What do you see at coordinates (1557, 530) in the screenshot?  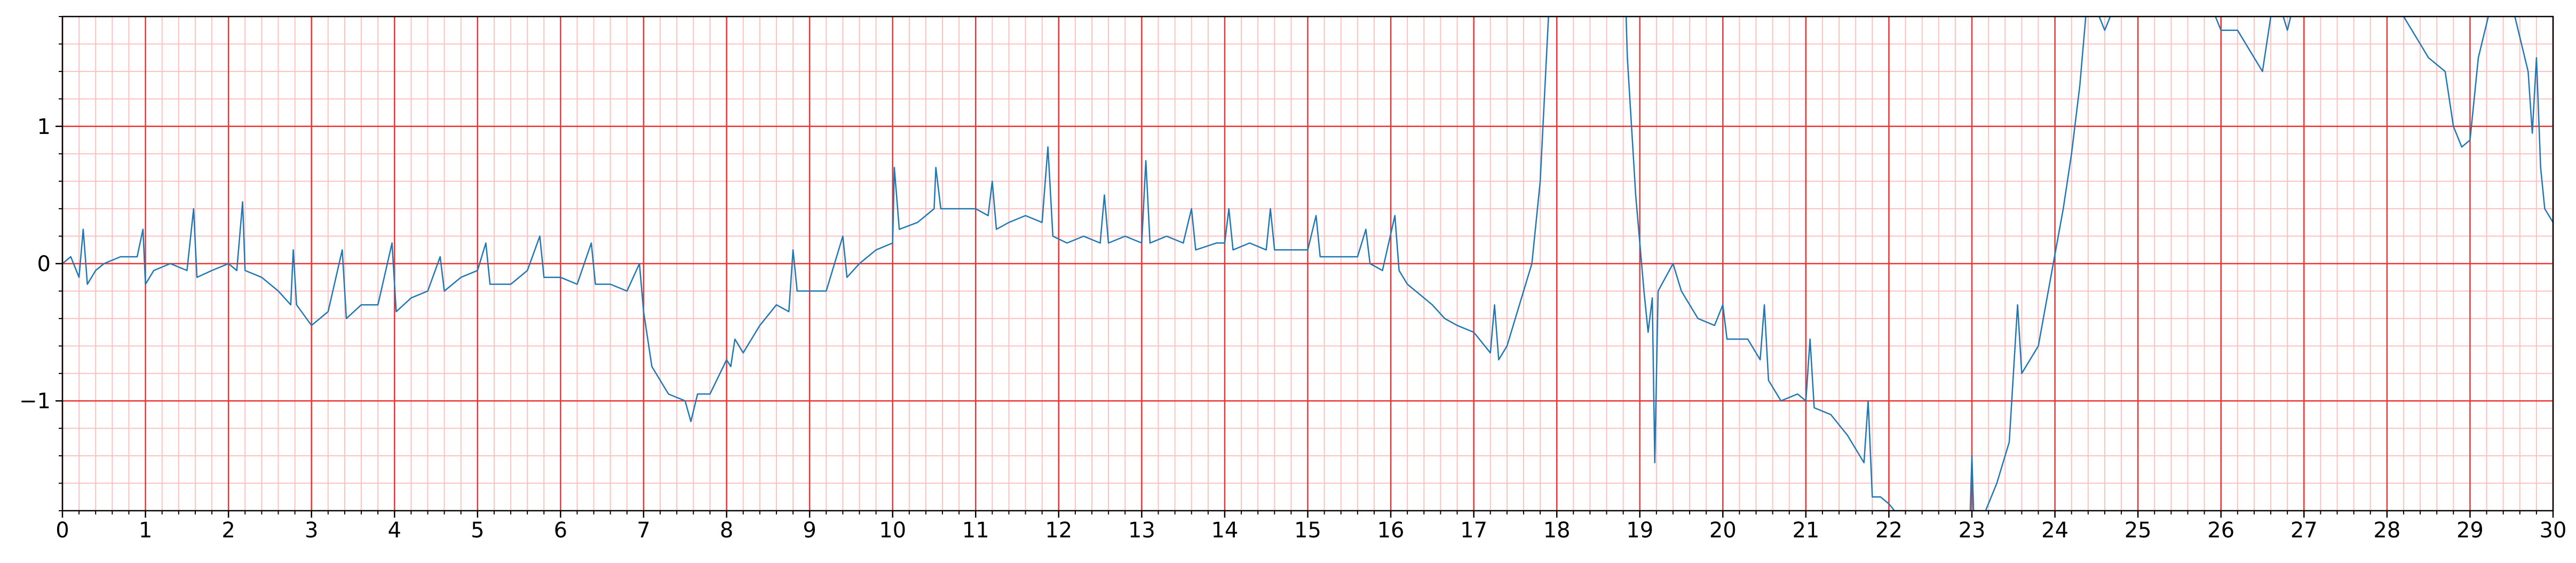 I see `x-tick-label: 18` at bounding box center [1557, 530].